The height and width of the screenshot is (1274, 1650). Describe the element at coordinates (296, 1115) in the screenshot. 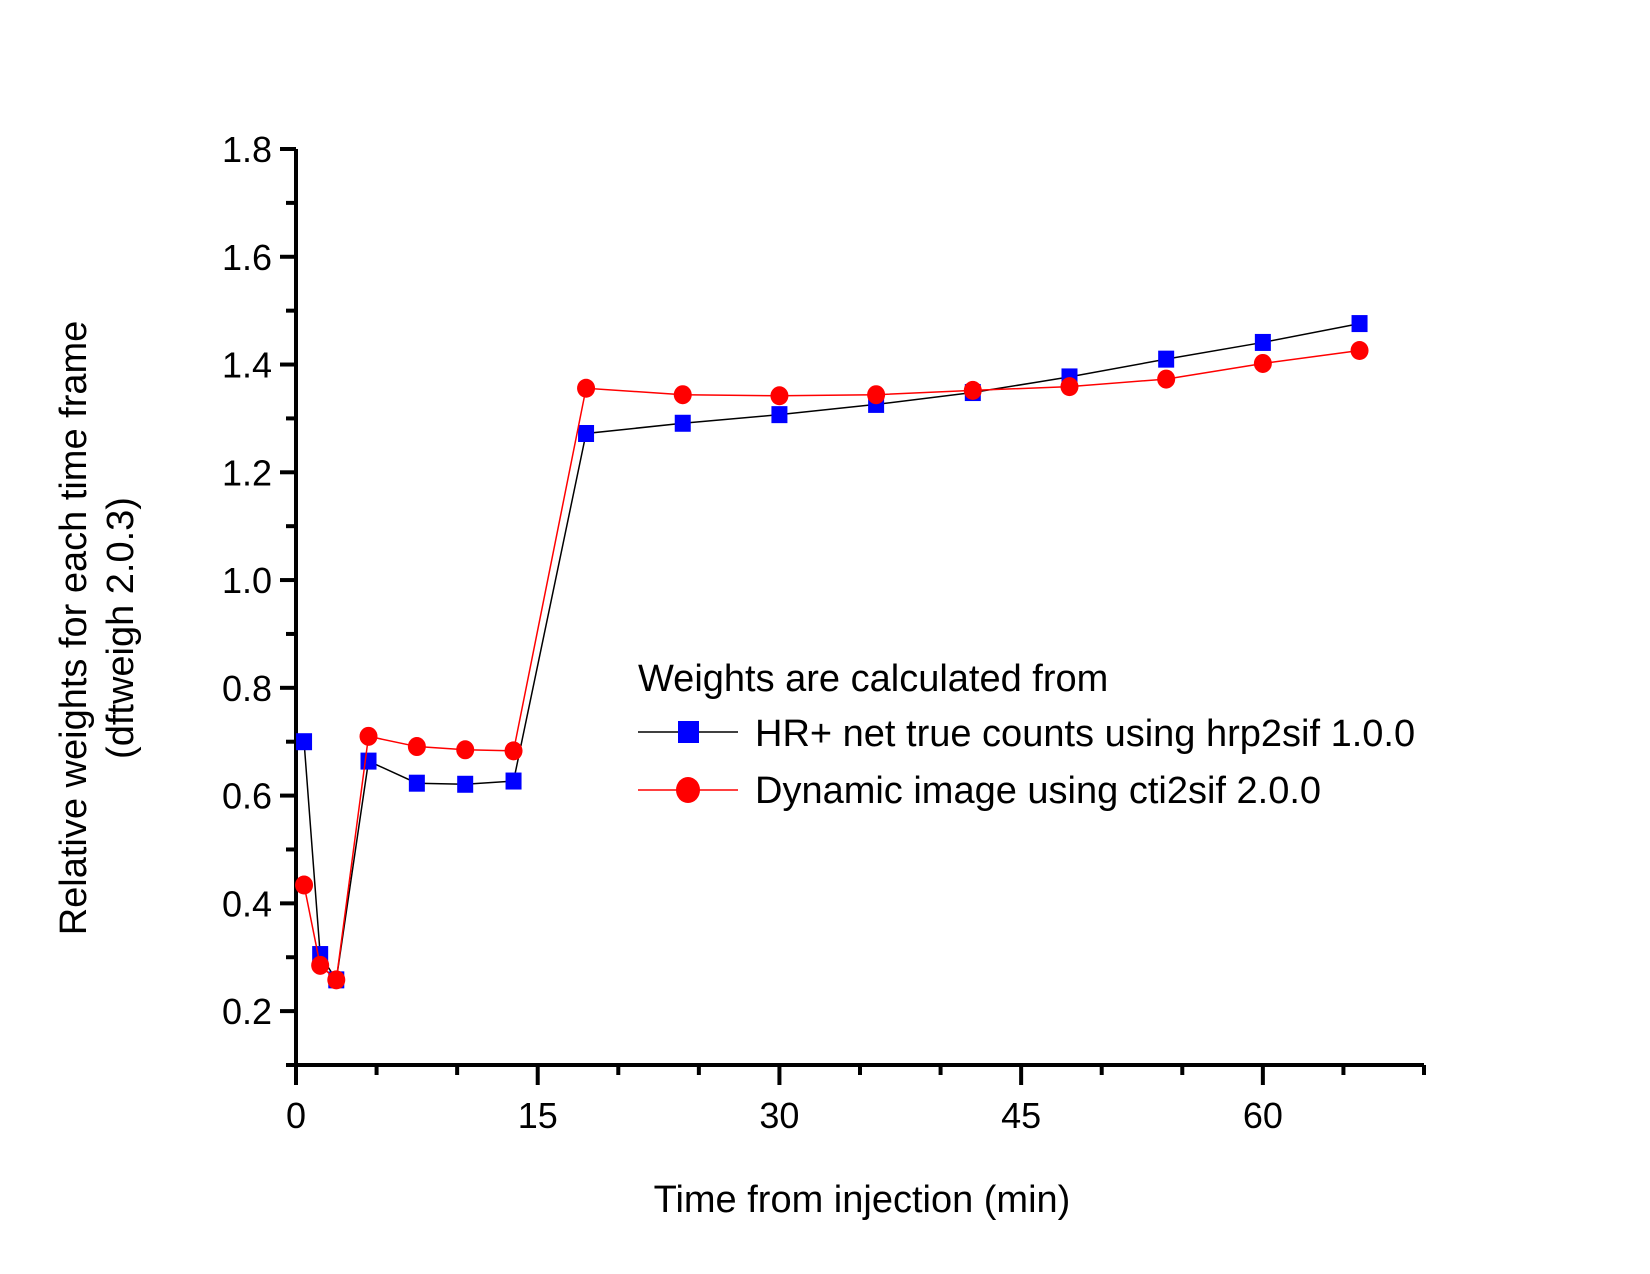

I see `x-tick-label: 0` at that location.